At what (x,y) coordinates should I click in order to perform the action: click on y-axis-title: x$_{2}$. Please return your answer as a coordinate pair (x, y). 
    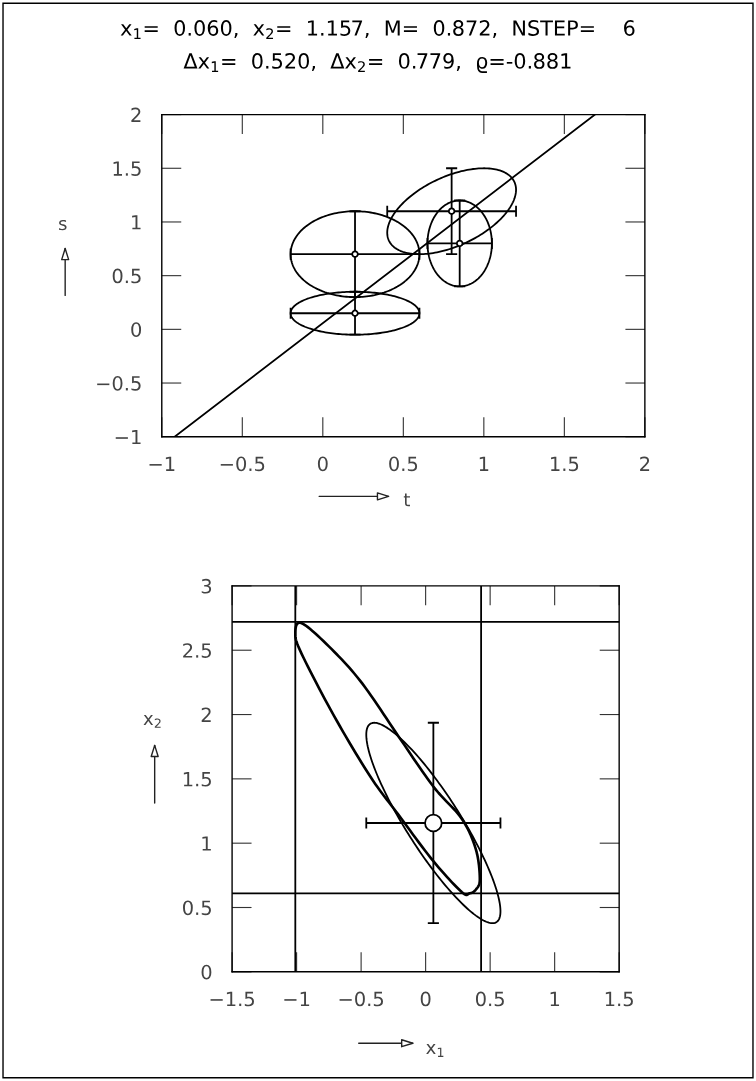
    Looking at the image, I should click on (152, 721).